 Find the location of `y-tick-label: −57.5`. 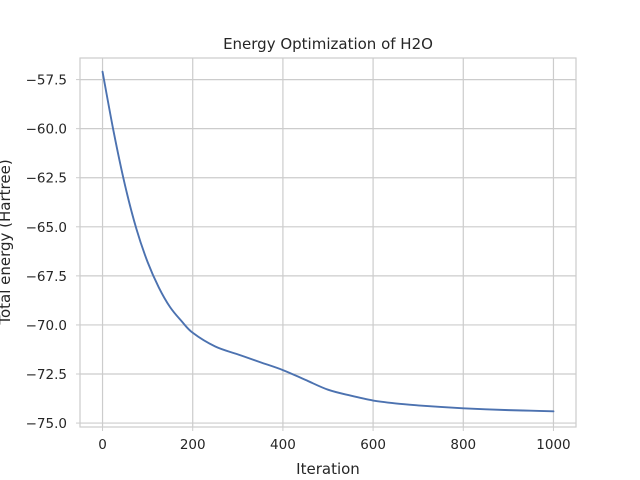

y-tick-label: −57.5 is located at coordinates (46, 81).